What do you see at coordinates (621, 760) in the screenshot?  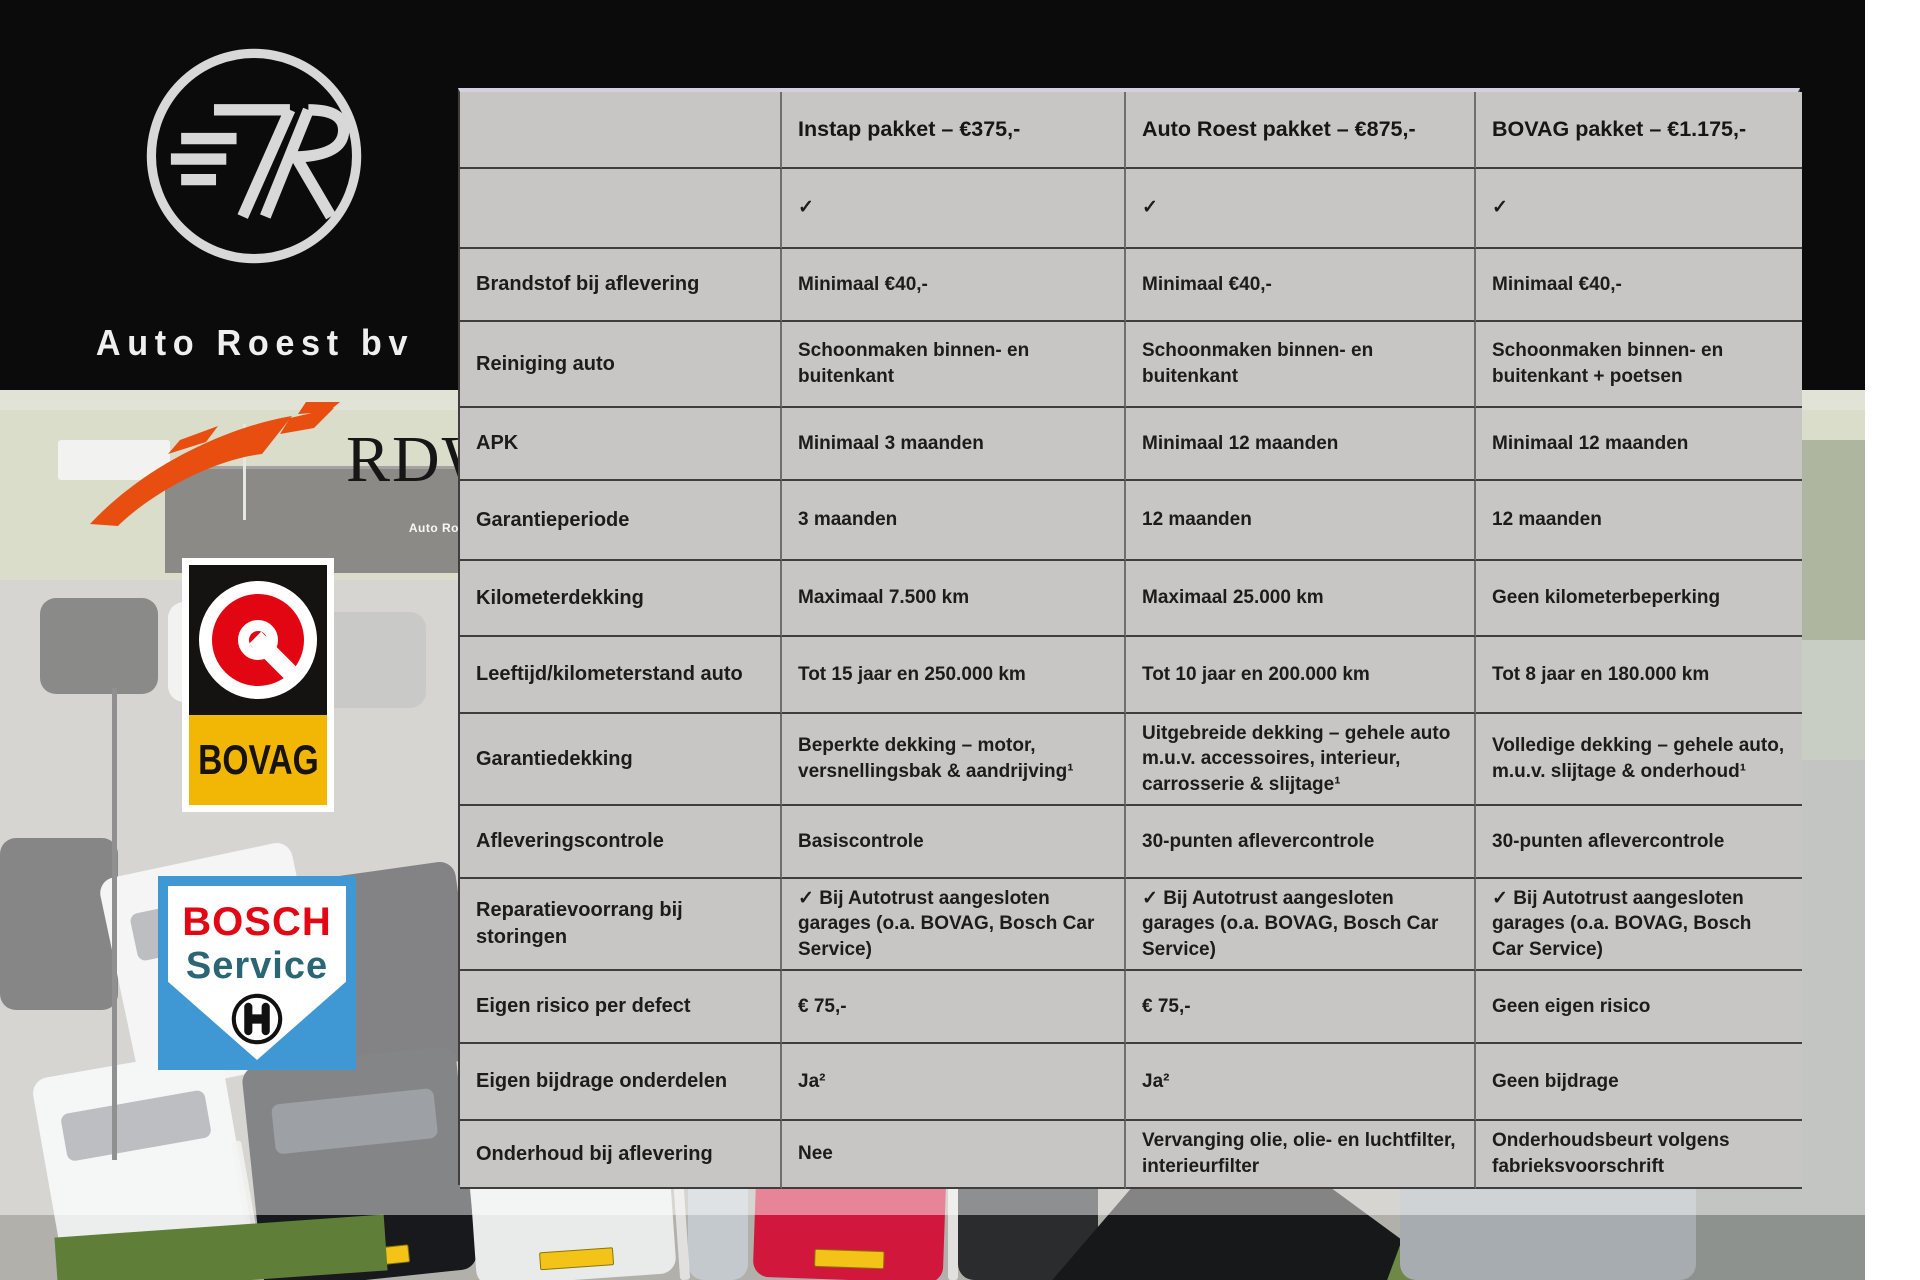 I see `row-label-cell: Garantiedekking` at bounding box center [621, 760].